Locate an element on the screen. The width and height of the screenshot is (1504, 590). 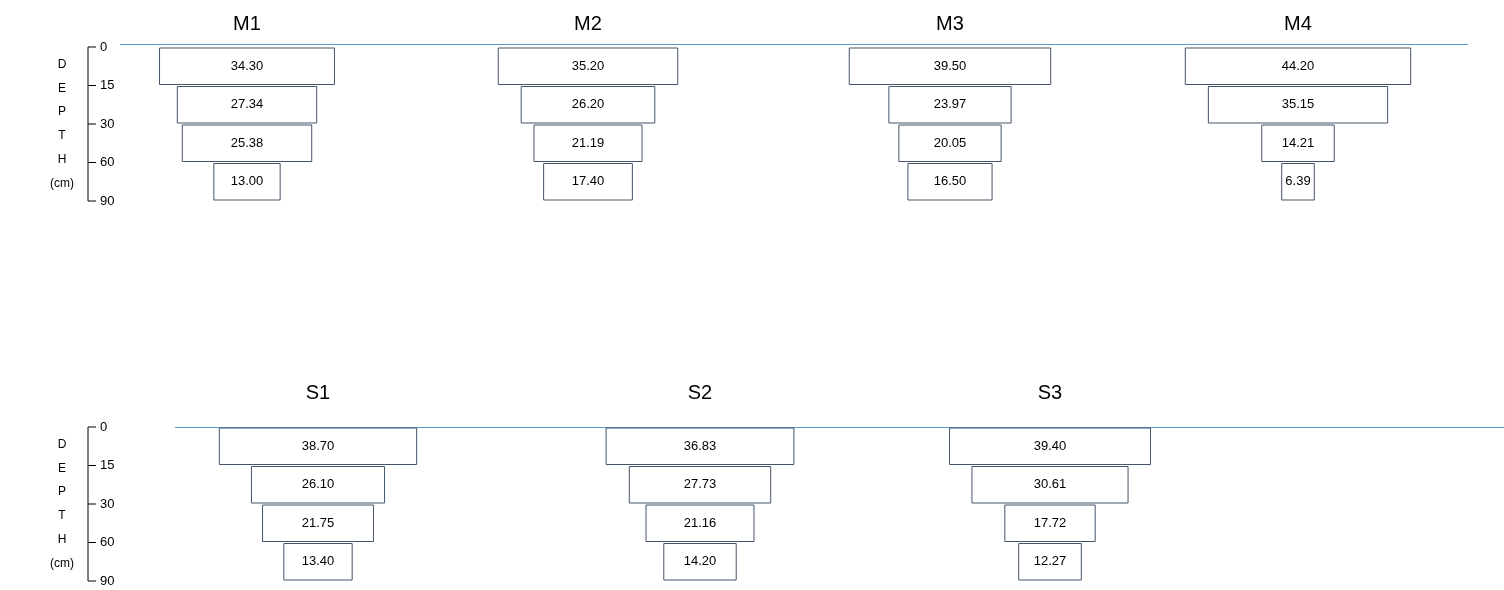
data-label: 14.20 is located at coordinates (700, 561).